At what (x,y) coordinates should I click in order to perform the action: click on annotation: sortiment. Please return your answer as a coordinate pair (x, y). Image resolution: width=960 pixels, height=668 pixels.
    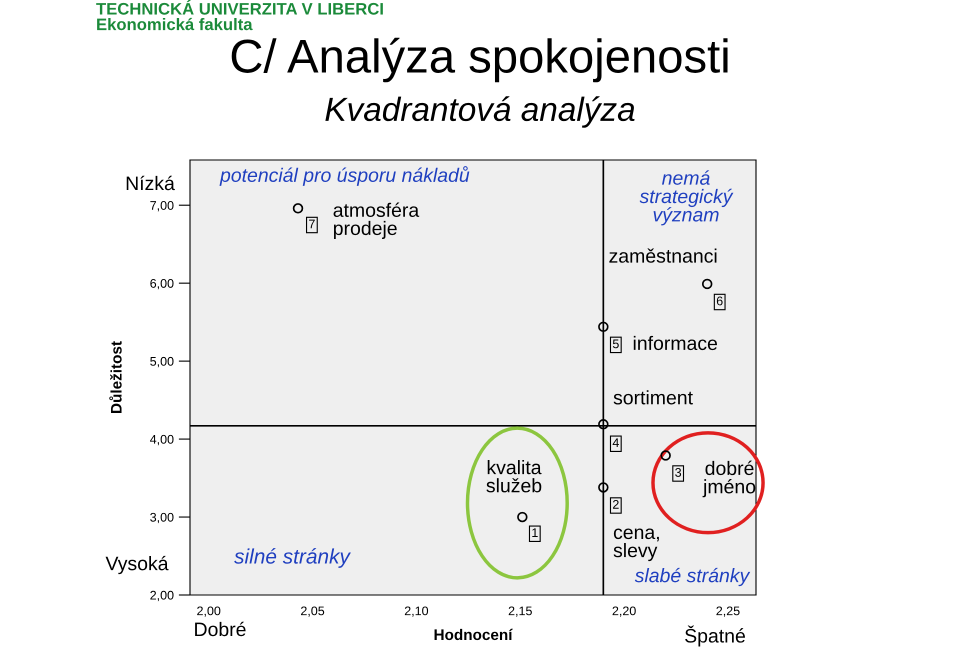
    Looking at the image, I should click on (653, 397).